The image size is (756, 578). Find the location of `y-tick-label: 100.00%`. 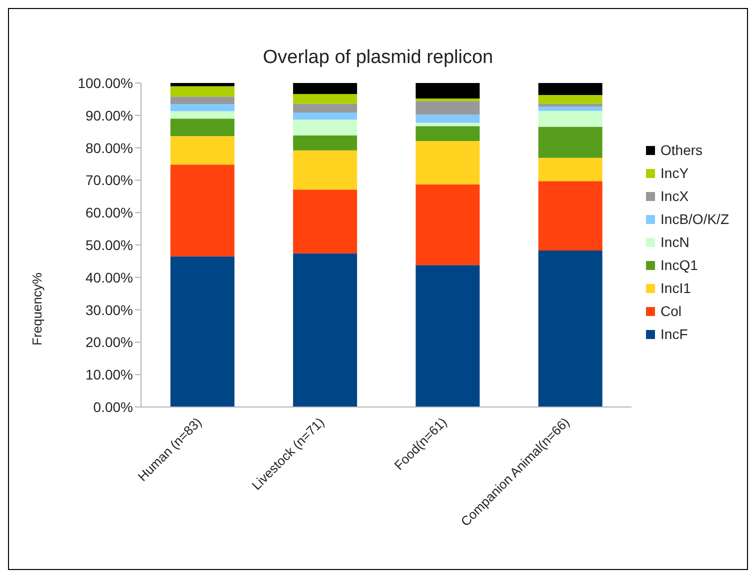

y-tick-label: 100.00% is located at coordinates (105, 82).